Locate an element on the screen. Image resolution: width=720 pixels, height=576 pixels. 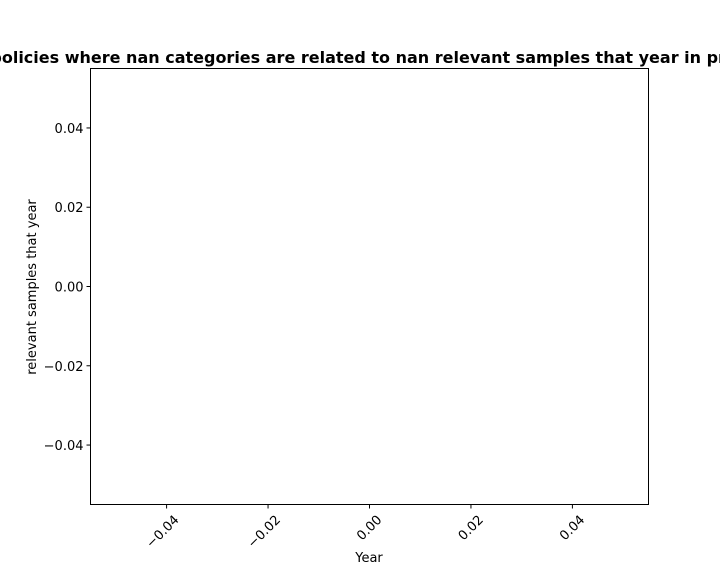
y-axis-label: relevant samples that year is located at coordinates (32, 287).